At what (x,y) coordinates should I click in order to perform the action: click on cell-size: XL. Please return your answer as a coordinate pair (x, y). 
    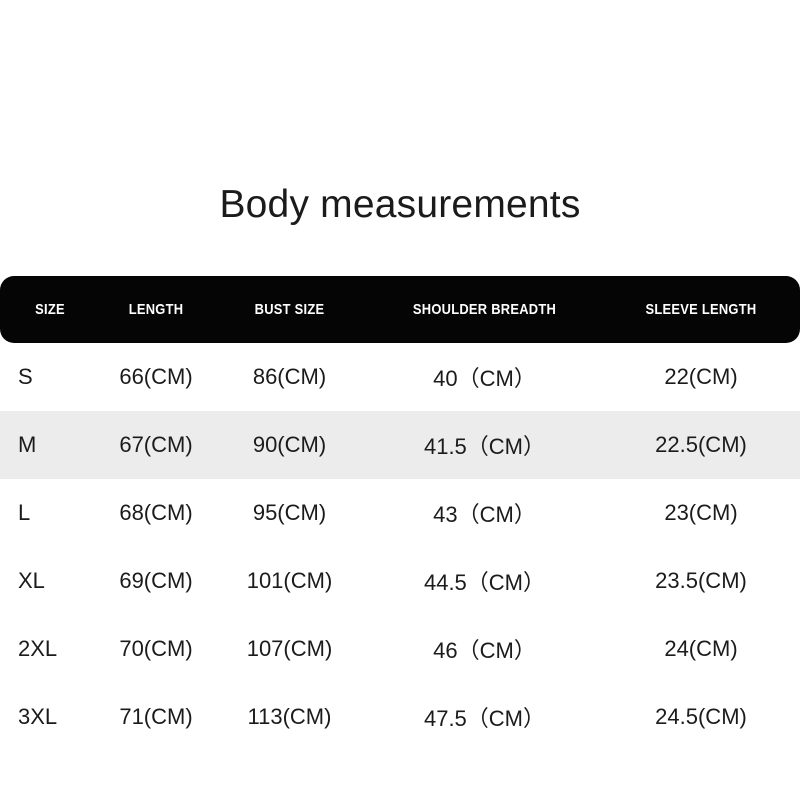
    Looking at the image, I should click on (31, 580).